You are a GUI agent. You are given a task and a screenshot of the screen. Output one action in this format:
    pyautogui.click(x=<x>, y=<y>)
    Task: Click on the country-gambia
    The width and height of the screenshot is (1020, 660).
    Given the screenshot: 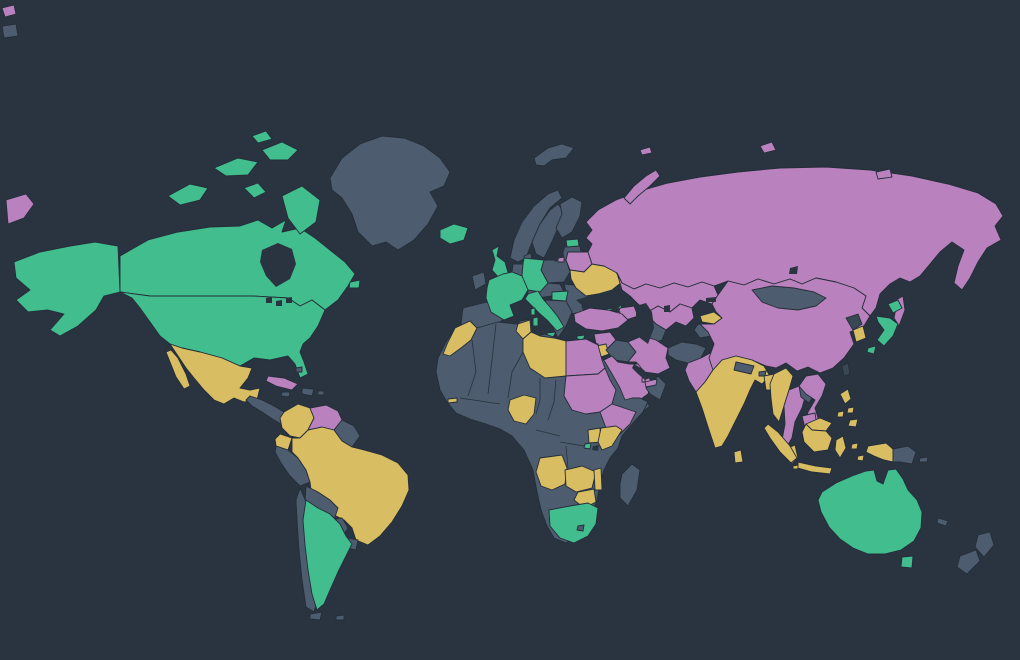 What is the action you would take?
    pyautogui.click(x=452, y=400)
    